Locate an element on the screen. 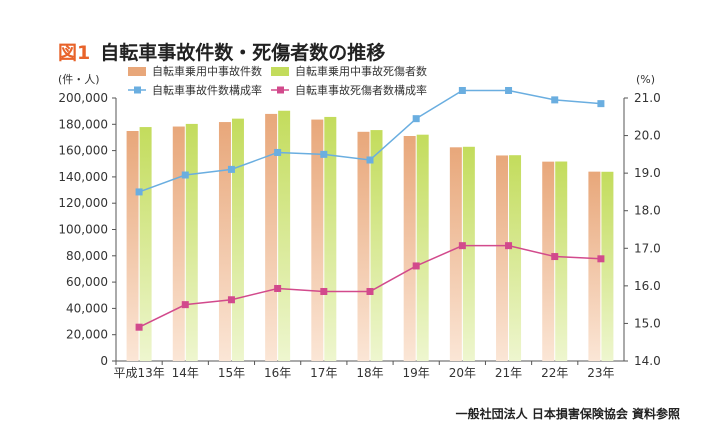 The image size is (720, 440). figure-number: 図1 is located at coordinates (74, 53).